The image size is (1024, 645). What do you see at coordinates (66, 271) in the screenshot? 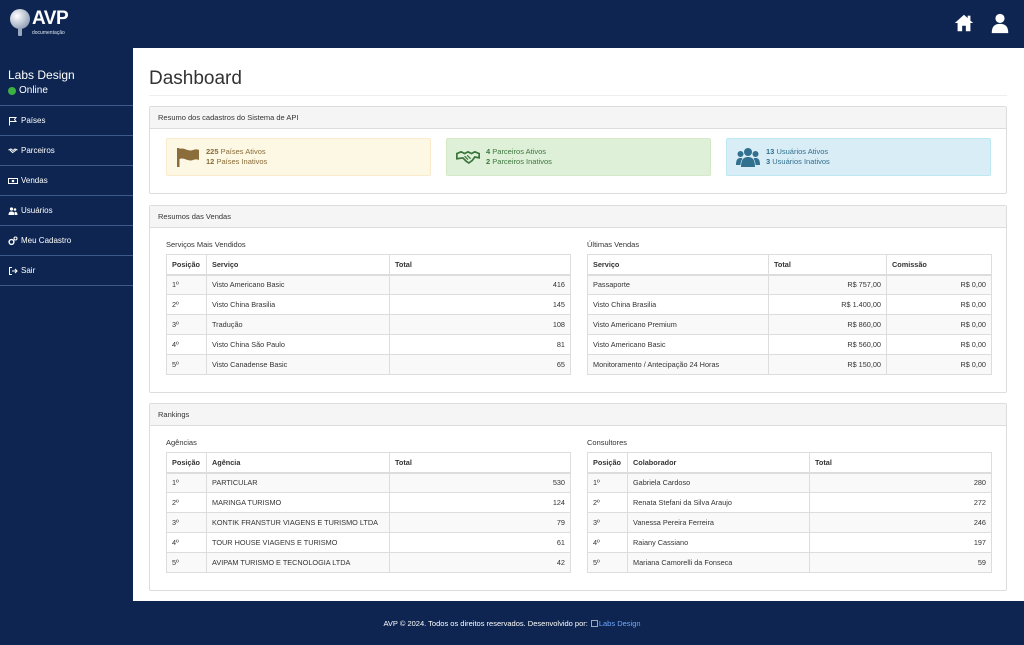
I see `sidebar-item-sair: Sair` at bounding box center [66, 271].